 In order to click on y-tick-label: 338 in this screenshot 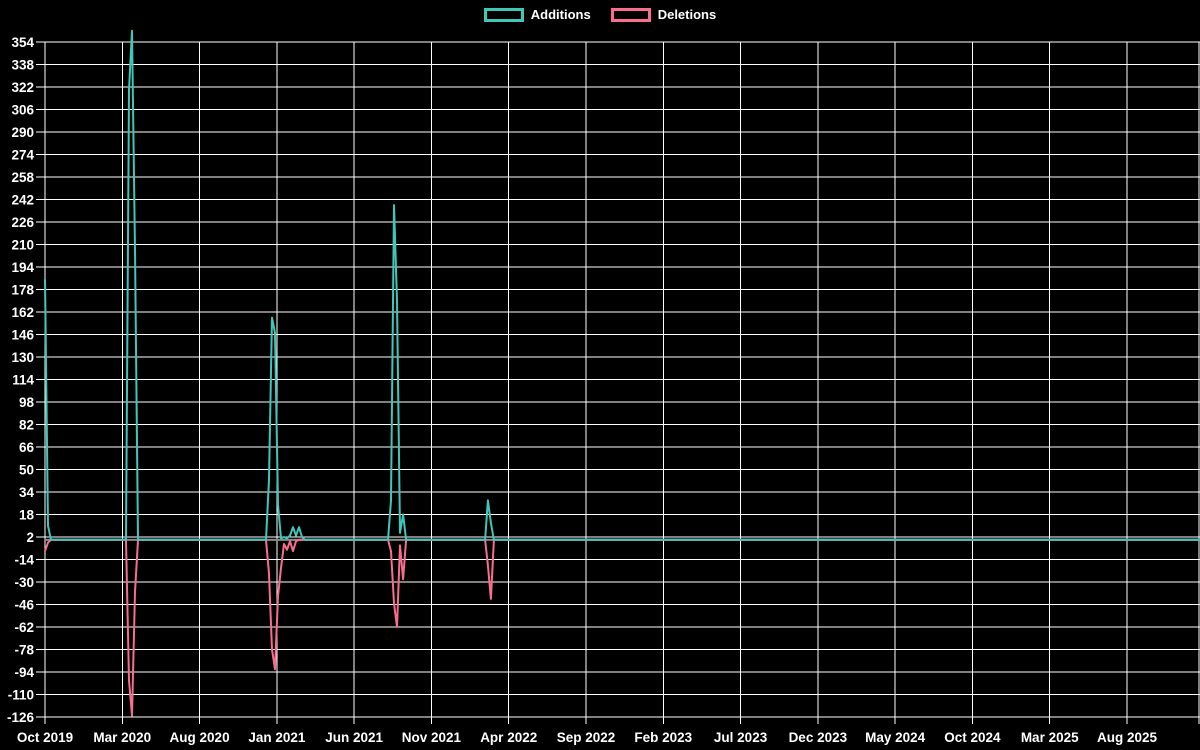, I will do `click(22, 65)`.